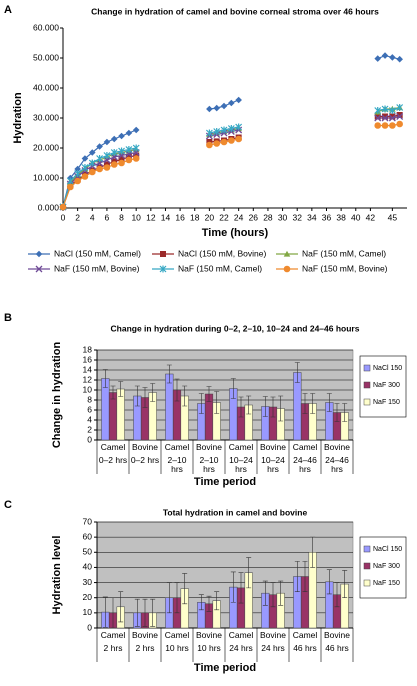  What do you see at coordinates (341, 217) in the screenshot?
I see `x-tick-label: 38` at bounding box center [341, 217].